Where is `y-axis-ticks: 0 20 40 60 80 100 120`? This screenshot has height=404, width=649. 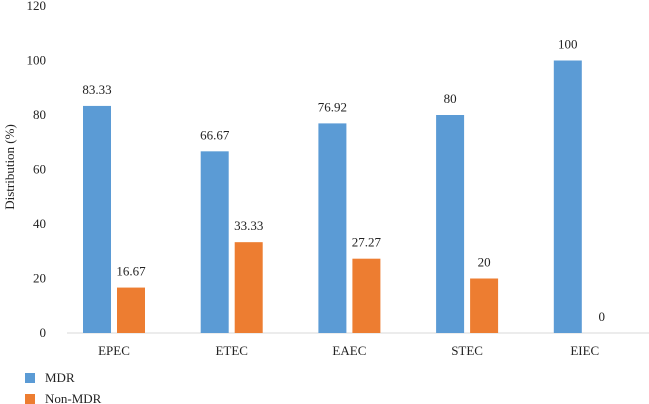
y-axis-ticks: 0 20 40 60 80 100 120 is located at coordinates (37, 170).